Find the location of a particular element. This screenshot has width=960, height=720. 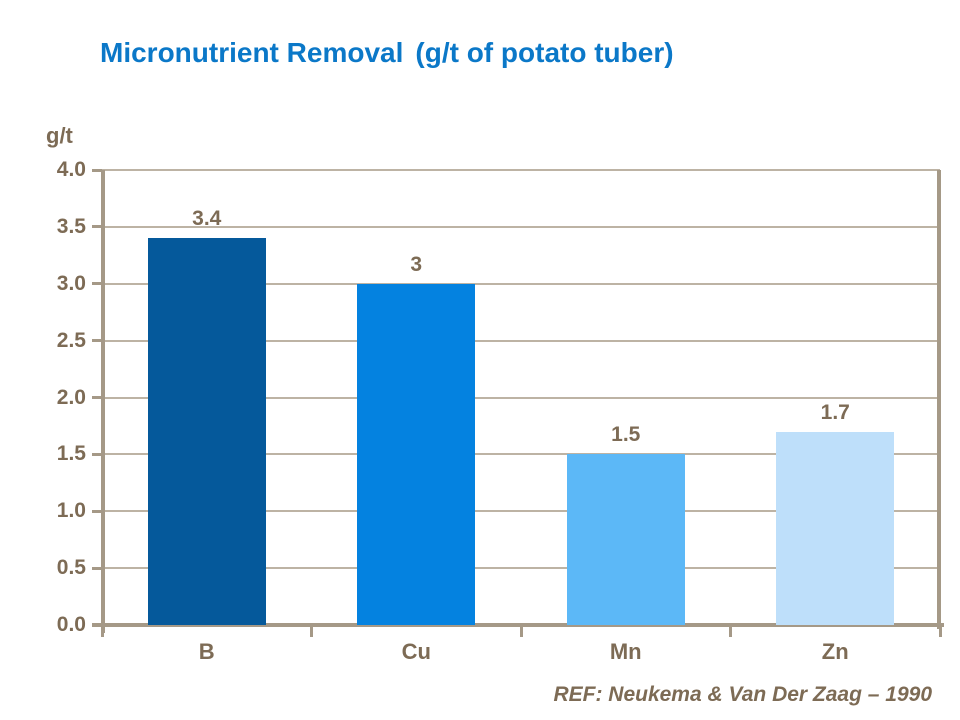

bar-value-label: 1.5 is located at coordinates (626, 435).